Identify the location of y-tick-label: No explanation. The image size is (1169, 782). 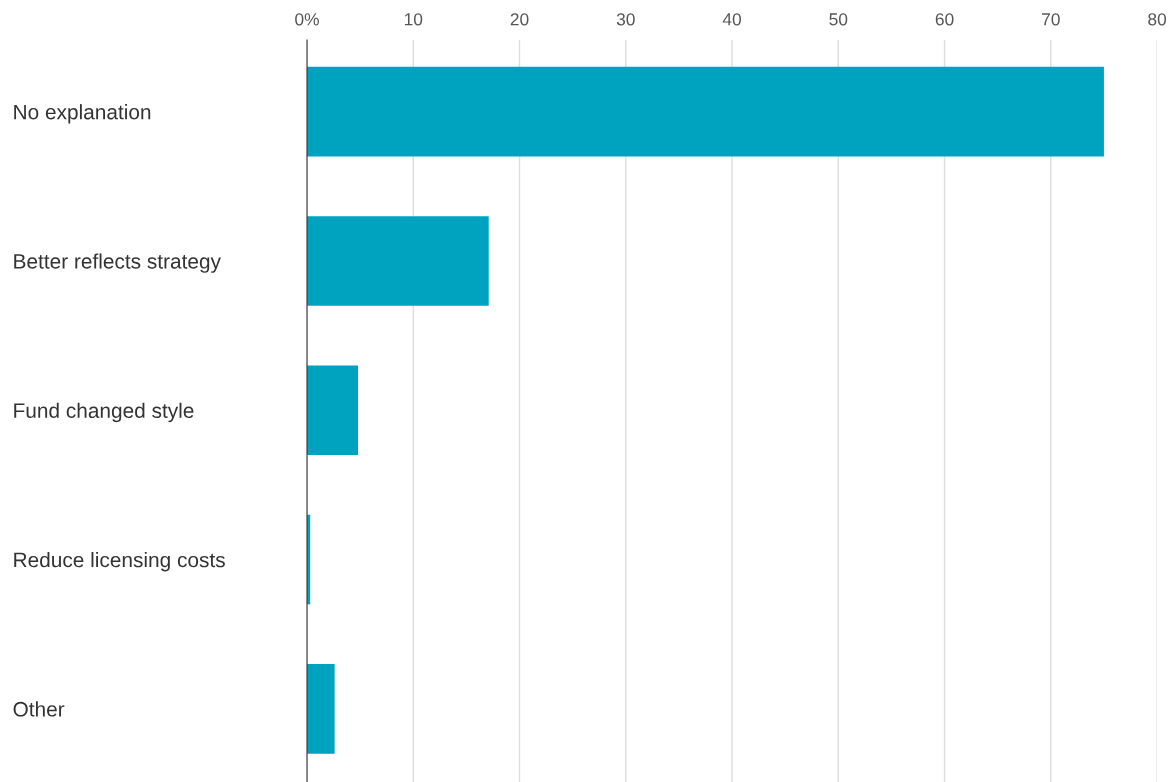
(82, 114).